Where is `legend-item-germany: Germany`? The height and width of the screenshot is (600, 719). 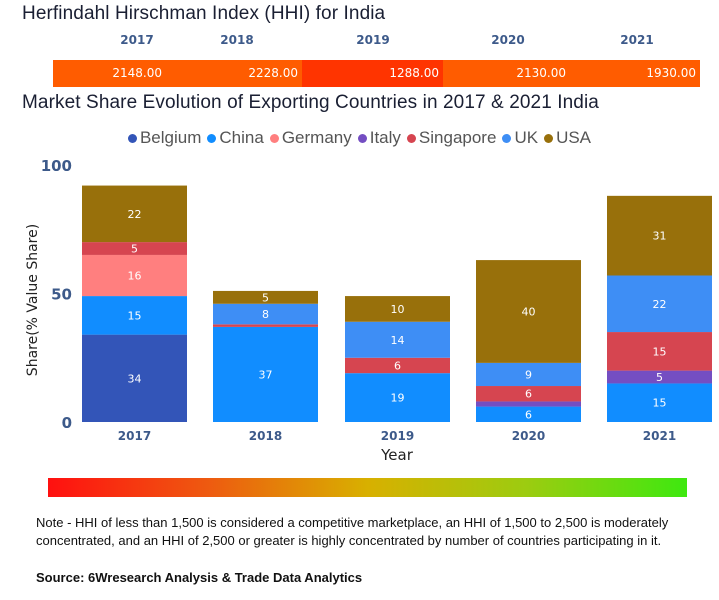 legend-item-germany: Germany is located at coordinates (310, 138).